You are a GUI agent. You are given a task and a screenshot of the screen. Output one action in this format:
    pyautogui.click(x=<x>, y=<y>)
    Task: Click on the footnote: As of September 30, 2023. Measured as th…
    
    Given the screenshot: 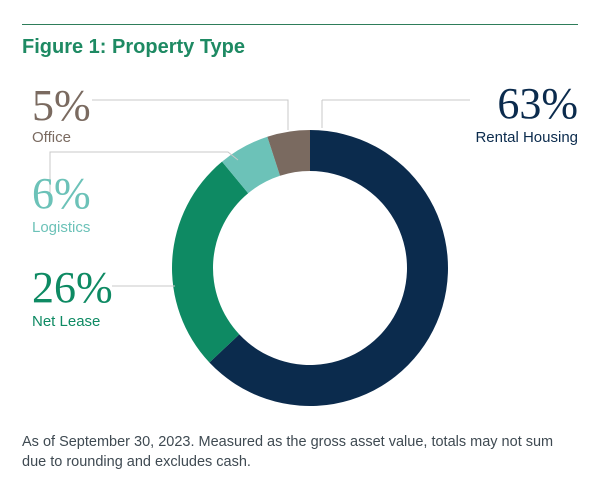 What is the action you would take?
    pyautogui.click(x=288, y=452)
    